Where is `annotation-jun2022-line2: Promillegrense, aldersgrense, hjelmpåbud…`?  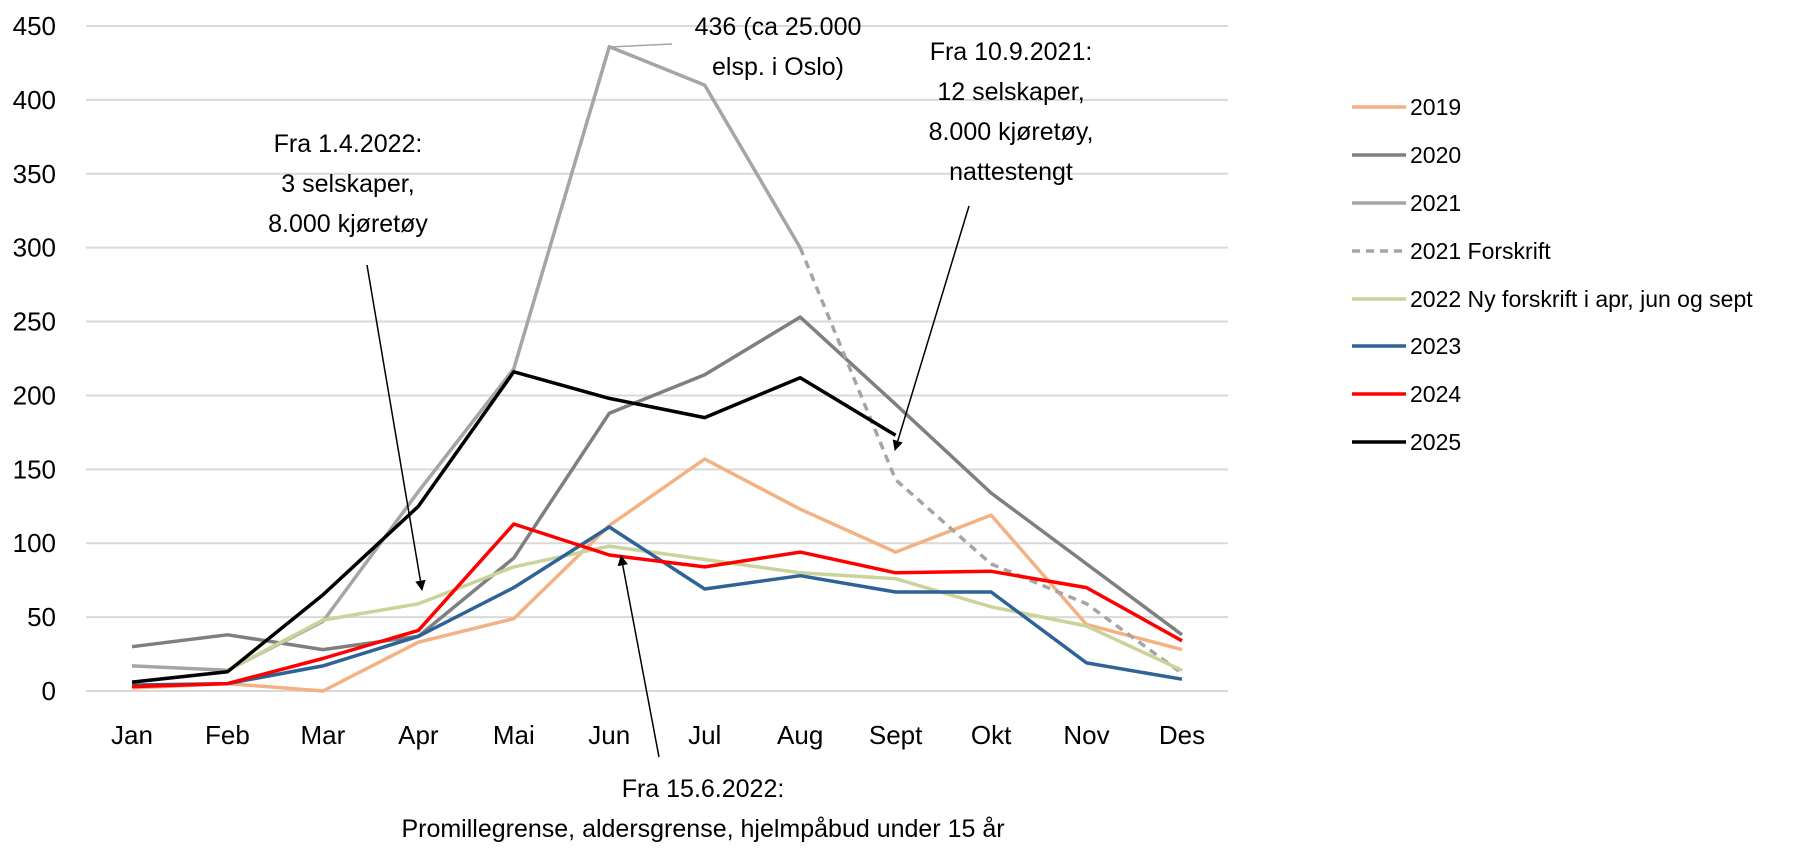
annotation-jun2022-line2: Promillegrense, aldersgrense, hjelmpåbud… is located at coordinates (702, 829).